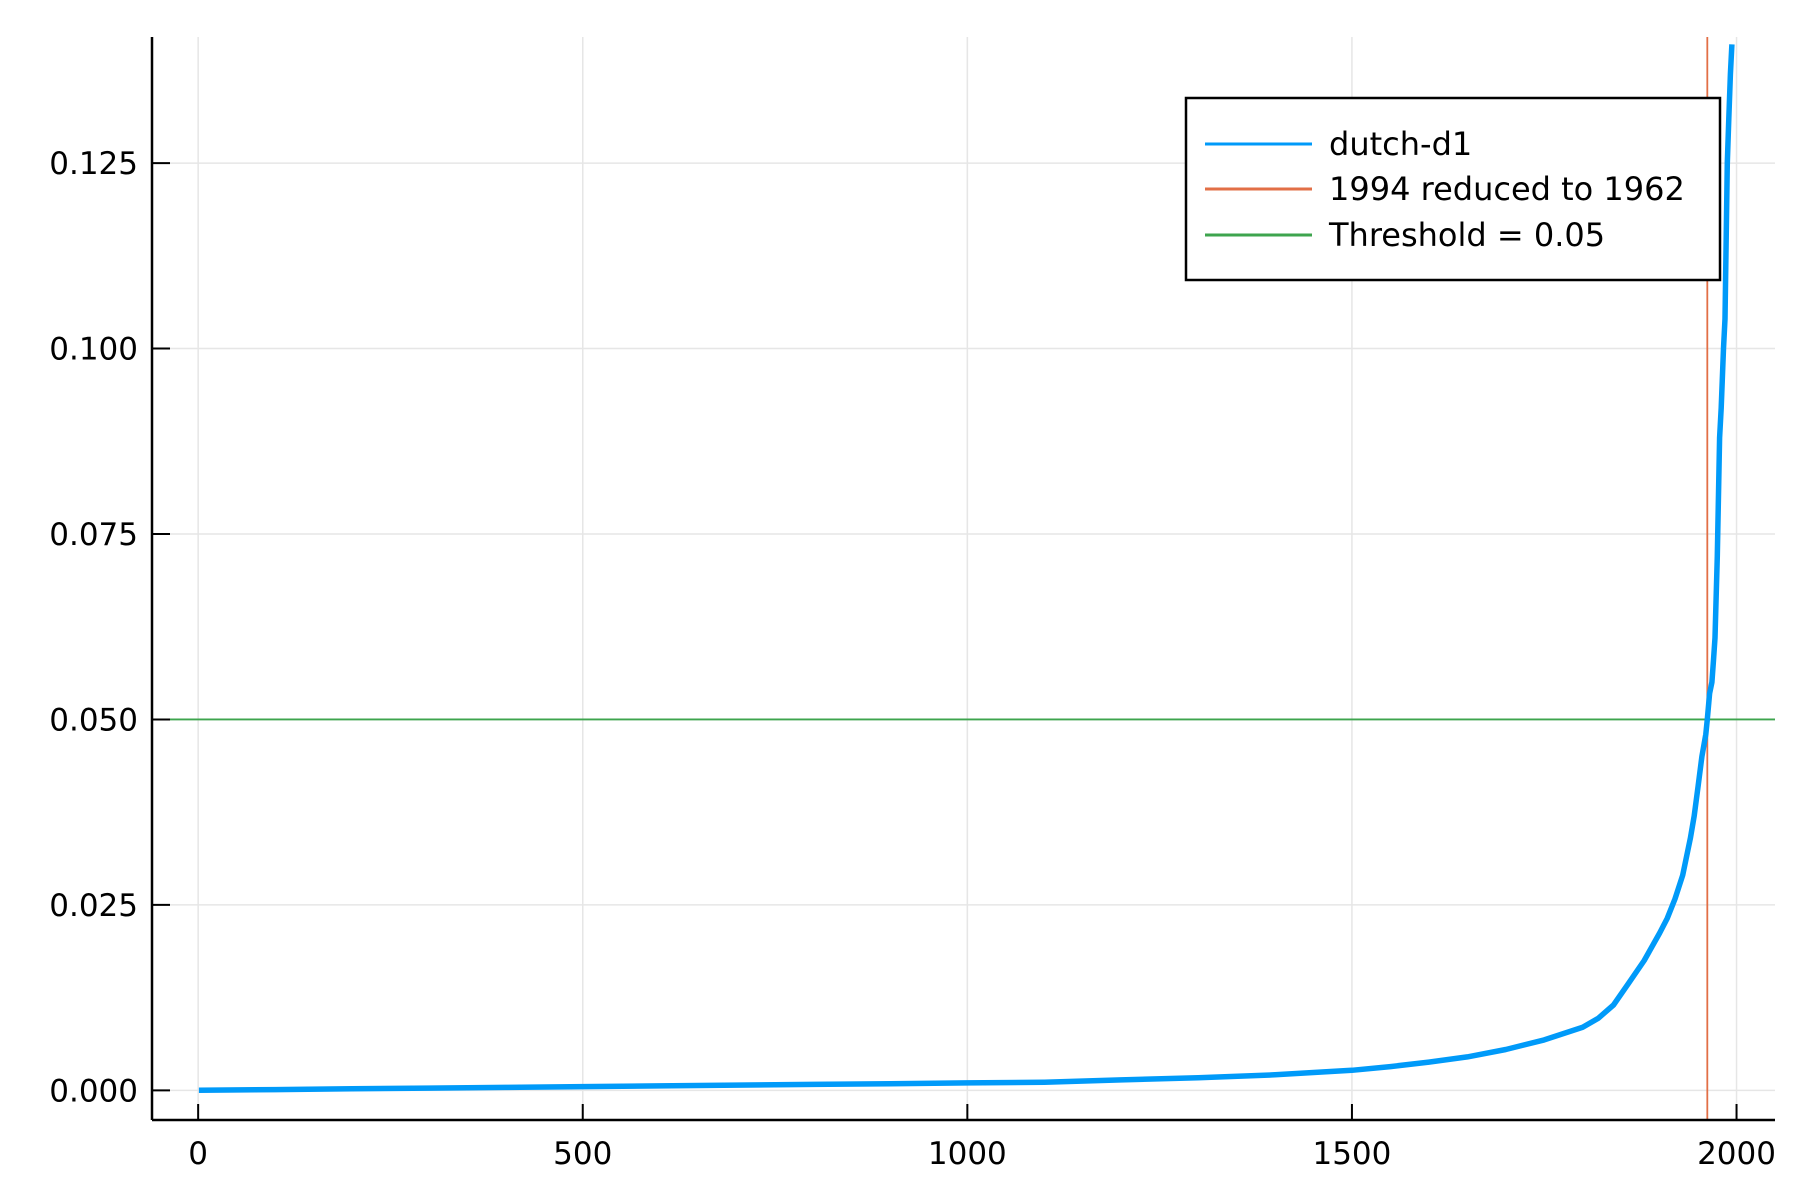  Describe the element at coordinates (967, 1154) in the screenshot. I see `x-tick-label: 1000` at that location.